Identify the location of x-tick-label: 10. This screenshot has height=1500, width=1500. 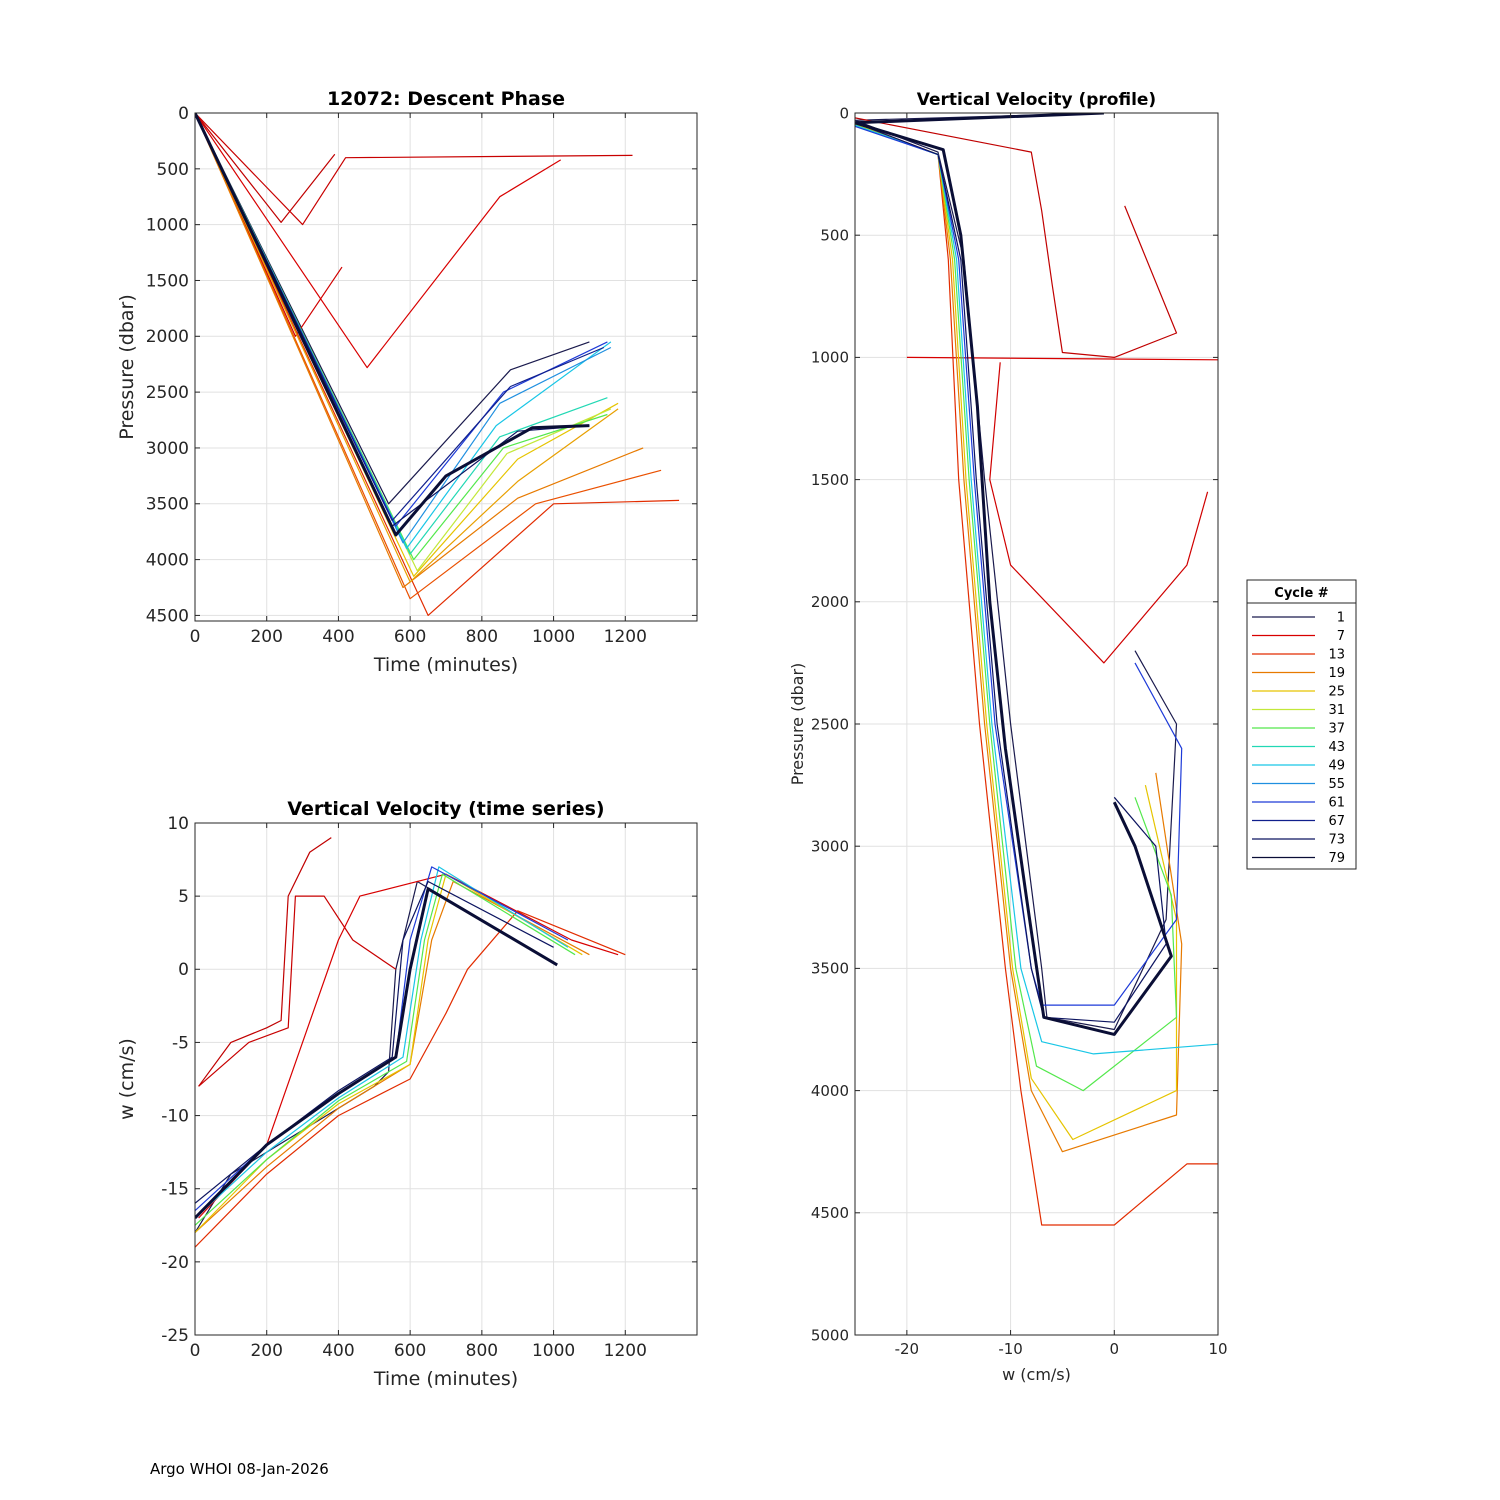
(1217, 1349).